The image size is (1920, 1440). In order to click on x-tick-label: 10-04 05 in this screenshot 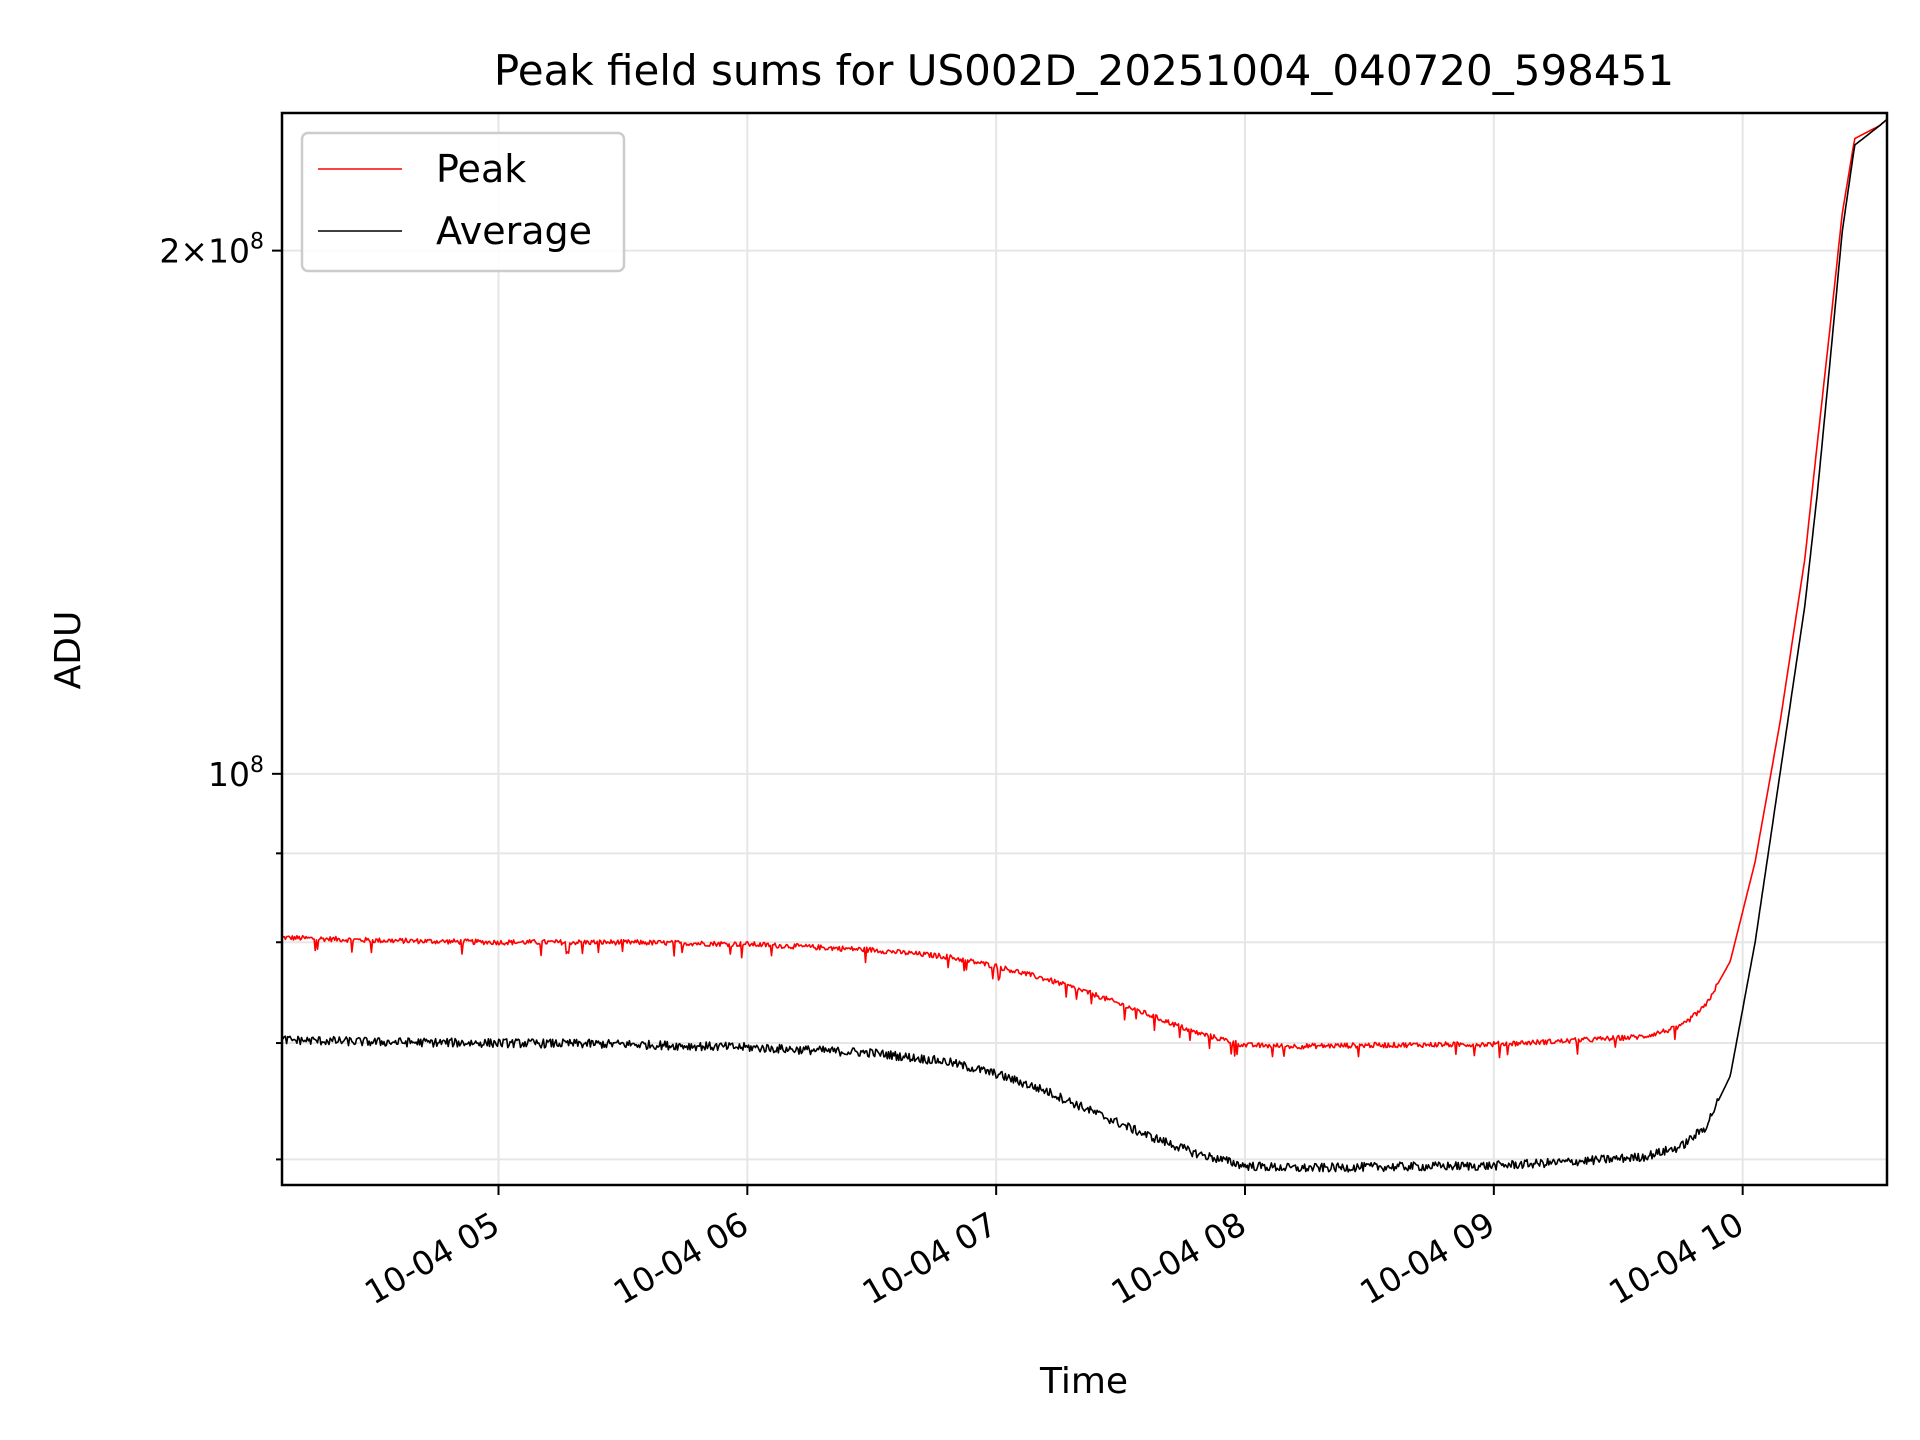, I will do `click(432, 1258)`.